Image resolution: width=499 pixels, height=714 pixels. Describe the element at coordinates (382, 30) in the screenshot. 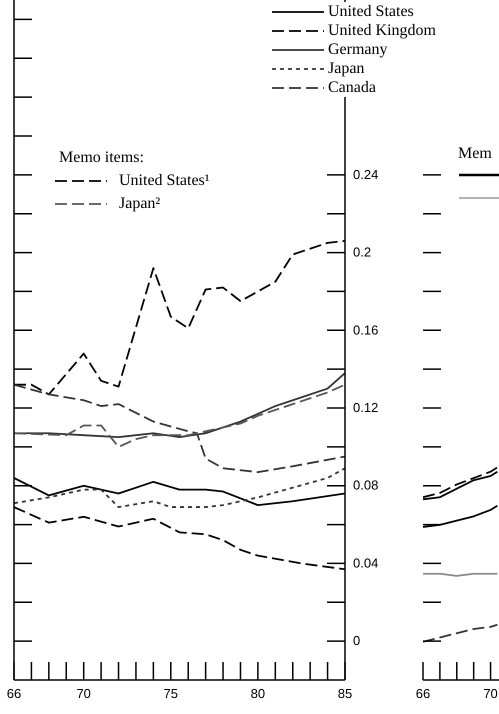

I see `legend-label: United Kingdom` at that location.